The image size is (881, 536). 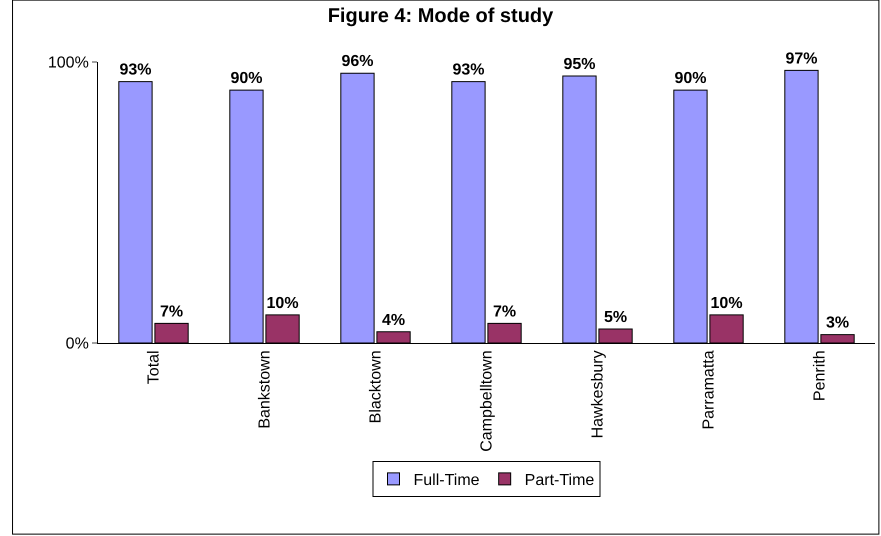 I want to click on x-tick-label: Total, so click(x=154, y=367).